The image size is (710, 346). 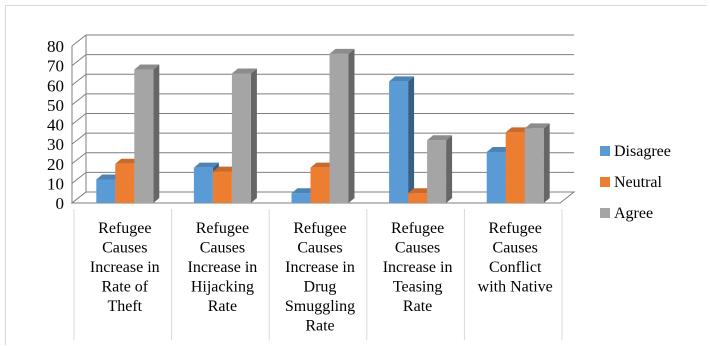 What do you see at coordinates (55, 164) in the screenshot?
I see `y-tick-label: 20` at bounding box center [55, 164].